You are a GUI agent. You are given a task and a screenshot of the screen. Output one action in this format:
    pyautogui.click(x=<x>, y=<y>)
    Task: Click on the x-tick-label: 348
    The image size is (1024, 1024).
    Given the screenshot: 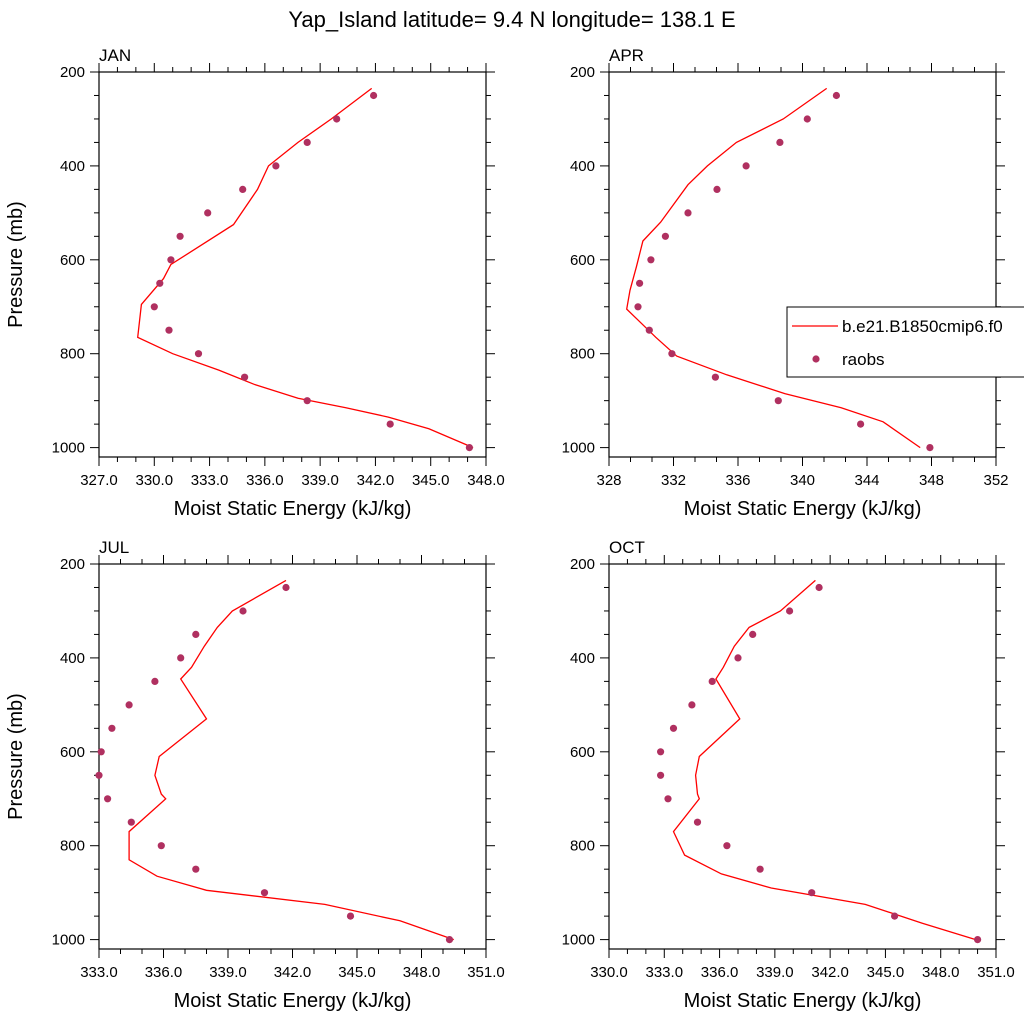 What is the action you would take?
    pyautogui.click(x=931, y=480)
    